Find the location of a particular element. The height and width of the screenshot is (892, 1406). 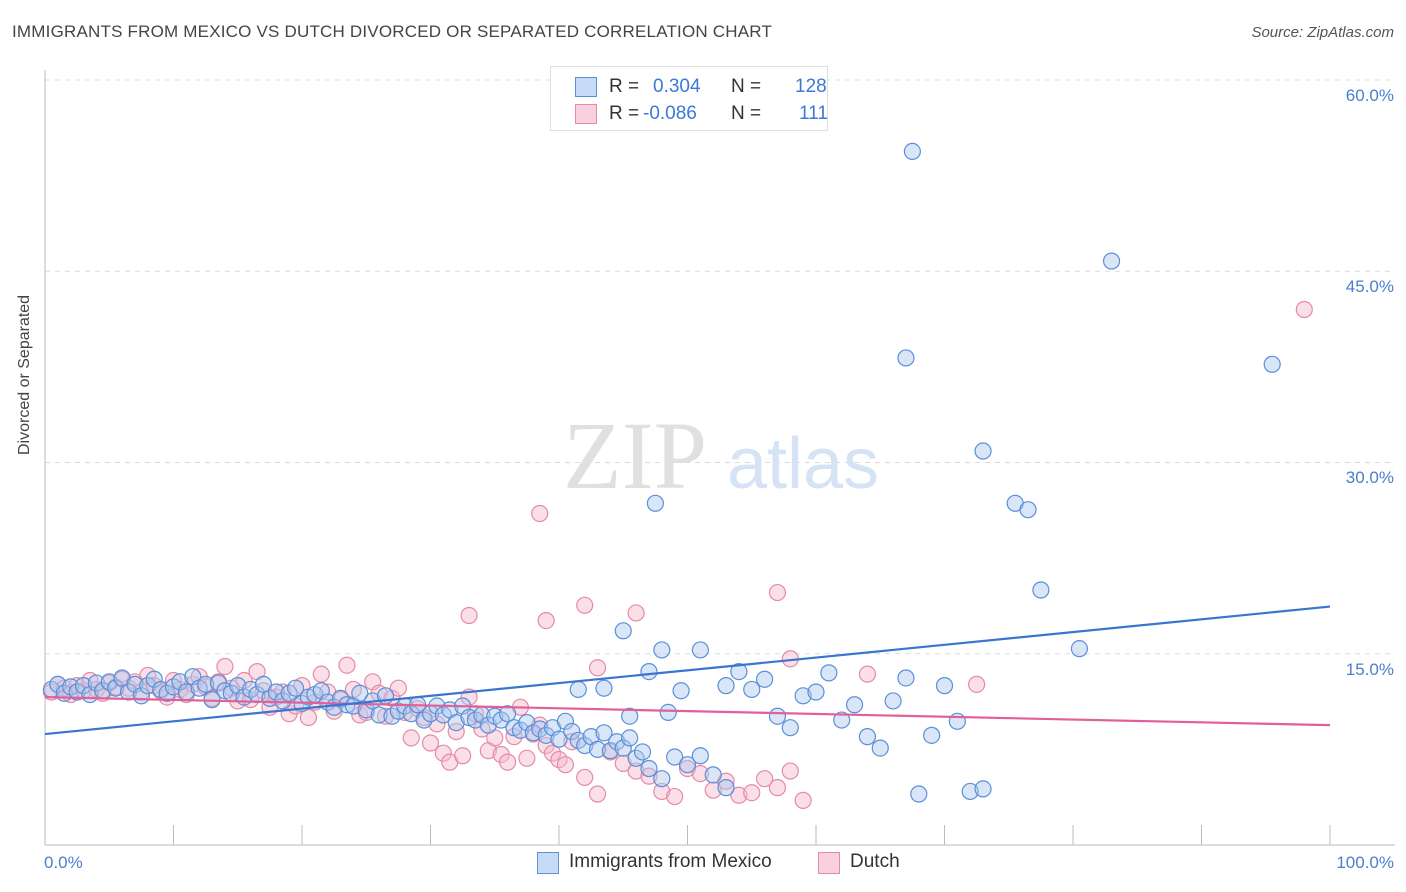

y-tick-label: 45.0% is located at coordinates (1369, 286).